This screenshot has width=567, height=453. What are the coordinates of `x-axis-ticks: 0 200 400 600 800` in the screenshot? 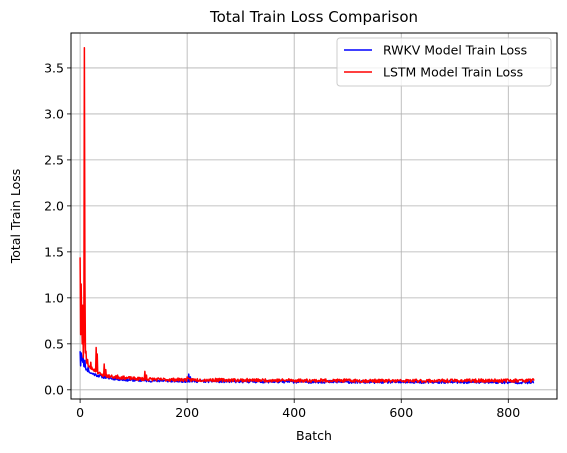 It's located at (298, 409).